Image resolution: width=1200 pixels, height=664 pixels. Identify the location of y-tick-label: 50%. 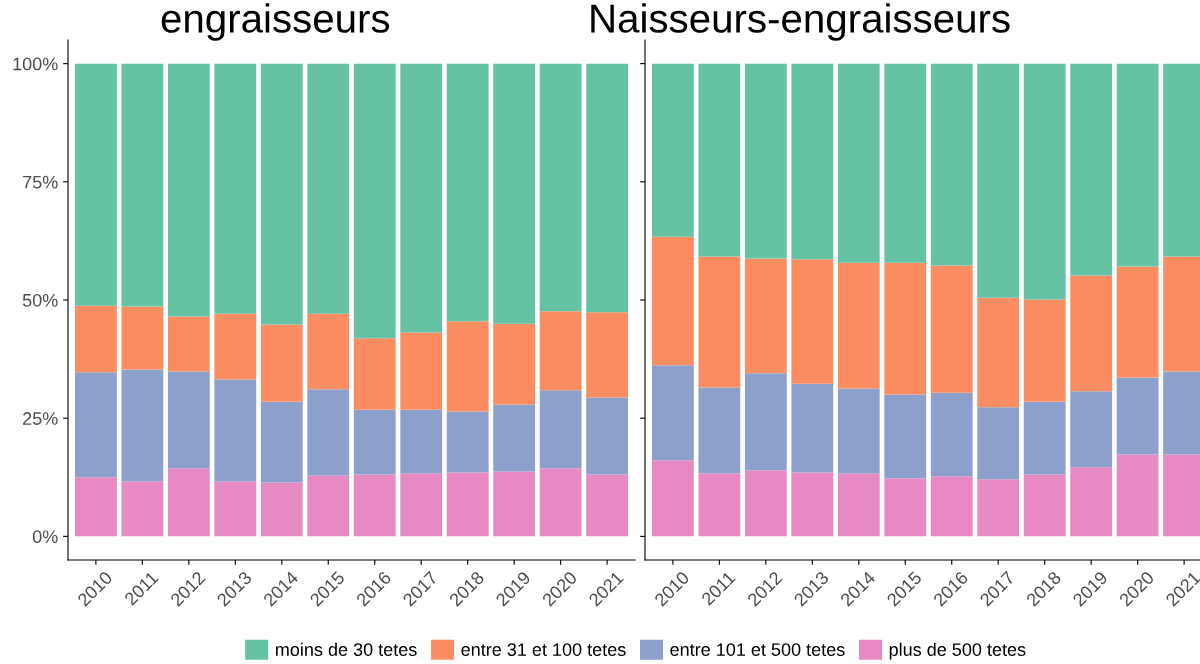
(40, 300).